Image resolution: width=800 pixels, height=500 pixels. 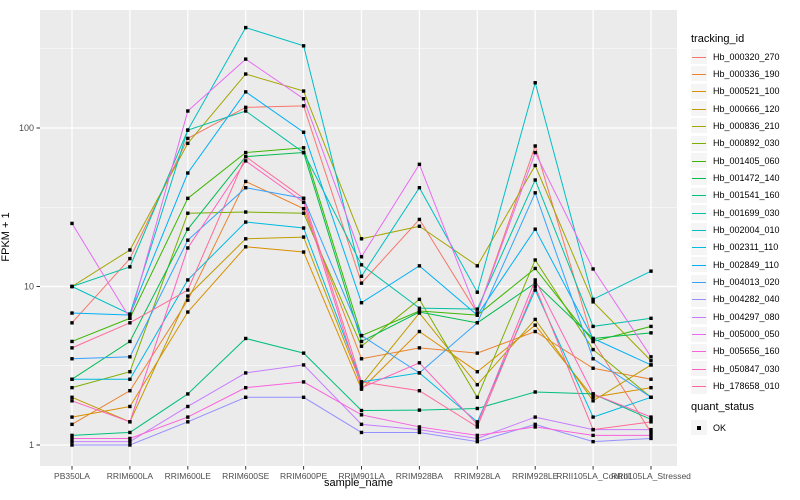 I want to click on y-tick-label: 1, so click(x=31, y=445).